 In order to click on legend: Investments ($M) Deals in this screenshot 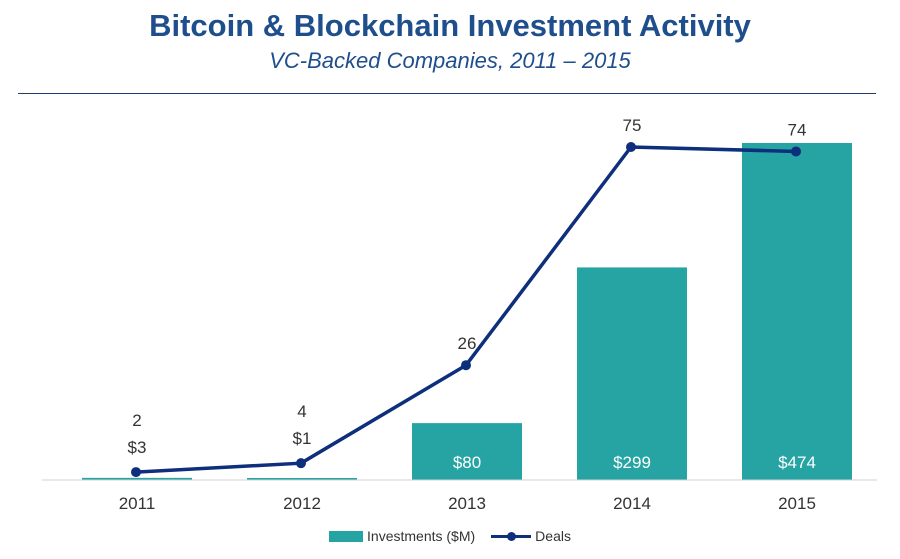, I will do `click(450, 536)`.